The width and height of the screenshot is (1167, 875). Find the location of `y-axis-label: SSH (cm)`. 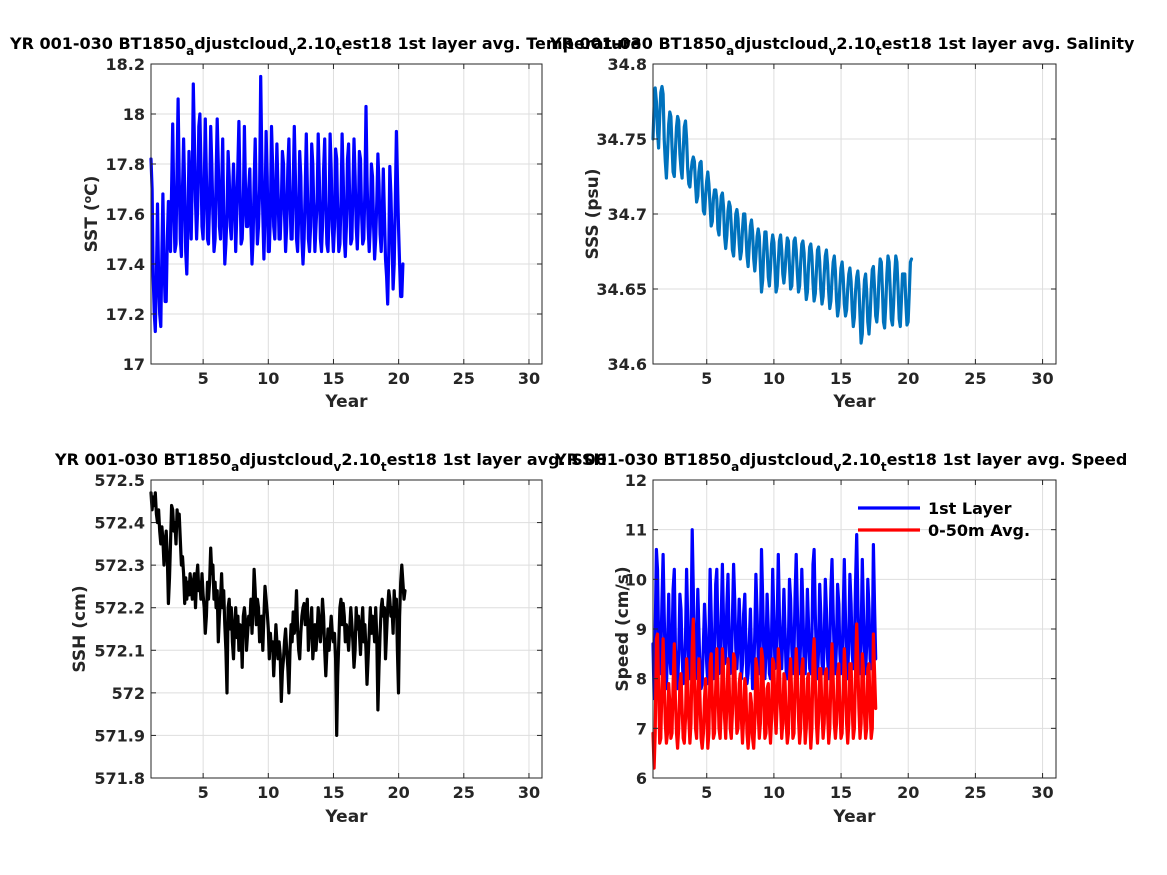

y-axis-label: SSH (cm) is located at coordinates (80, 628).